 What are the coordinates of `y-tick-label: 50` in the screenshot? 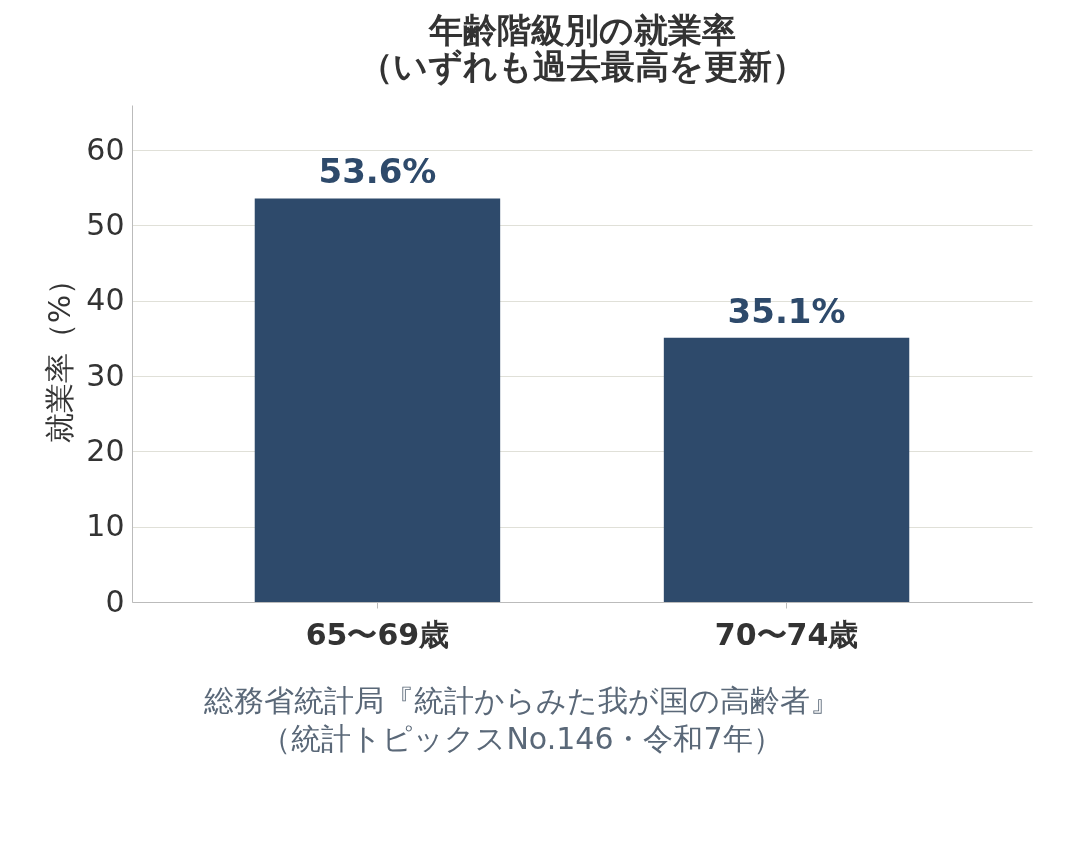 It's located at (105, 224).